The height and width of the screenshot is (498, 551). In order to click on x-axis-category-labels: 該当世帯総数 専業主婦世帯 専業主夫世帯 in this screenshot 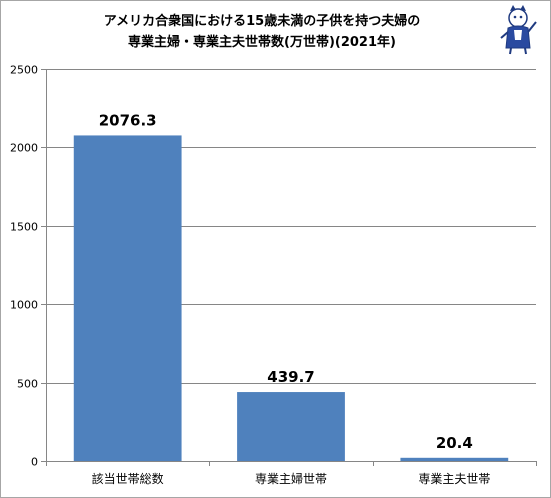, I will do `click(291, 478)`.